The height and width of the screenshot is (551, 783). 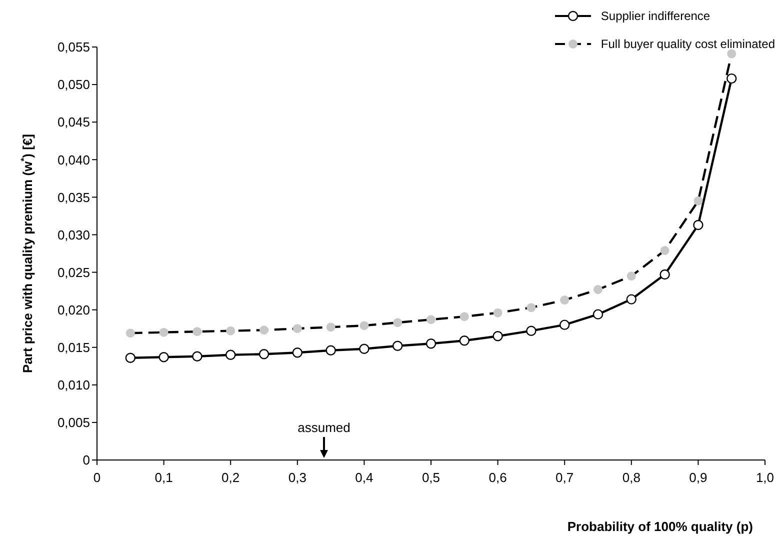 What do you see at coordinates (73, 347) in the screenshot?
I see `y-tick-label: 0,015` at bounding box center [73, 347].